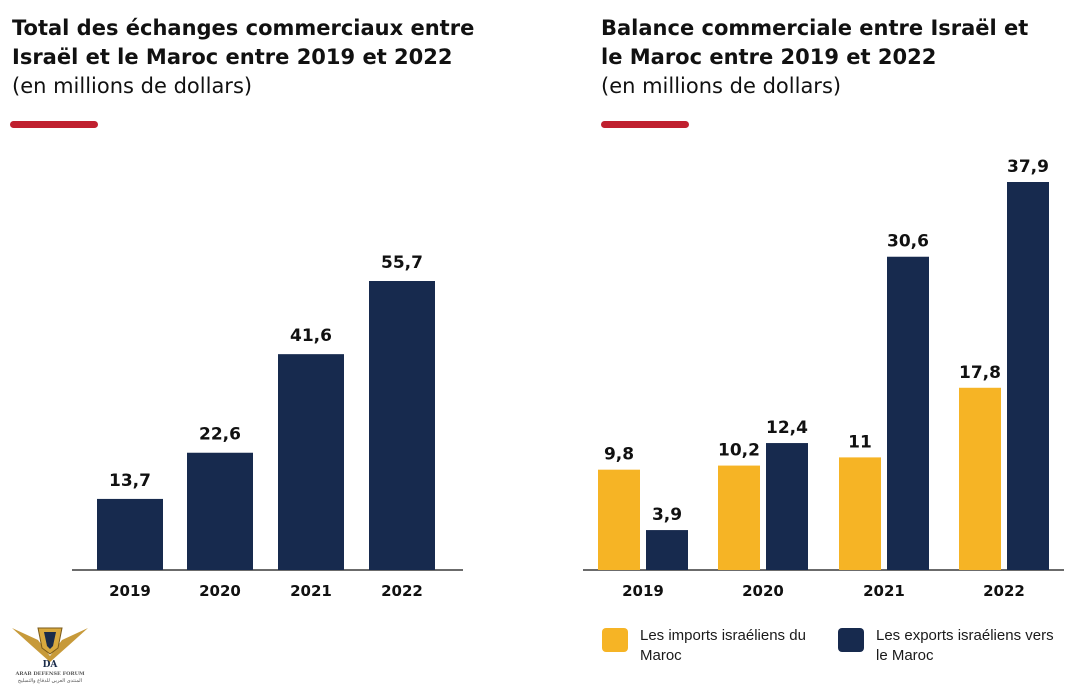 This screenshot has width=1084, height=688. I want to click on right-data-label-exports-2020: 12,4, so click(787, 428).